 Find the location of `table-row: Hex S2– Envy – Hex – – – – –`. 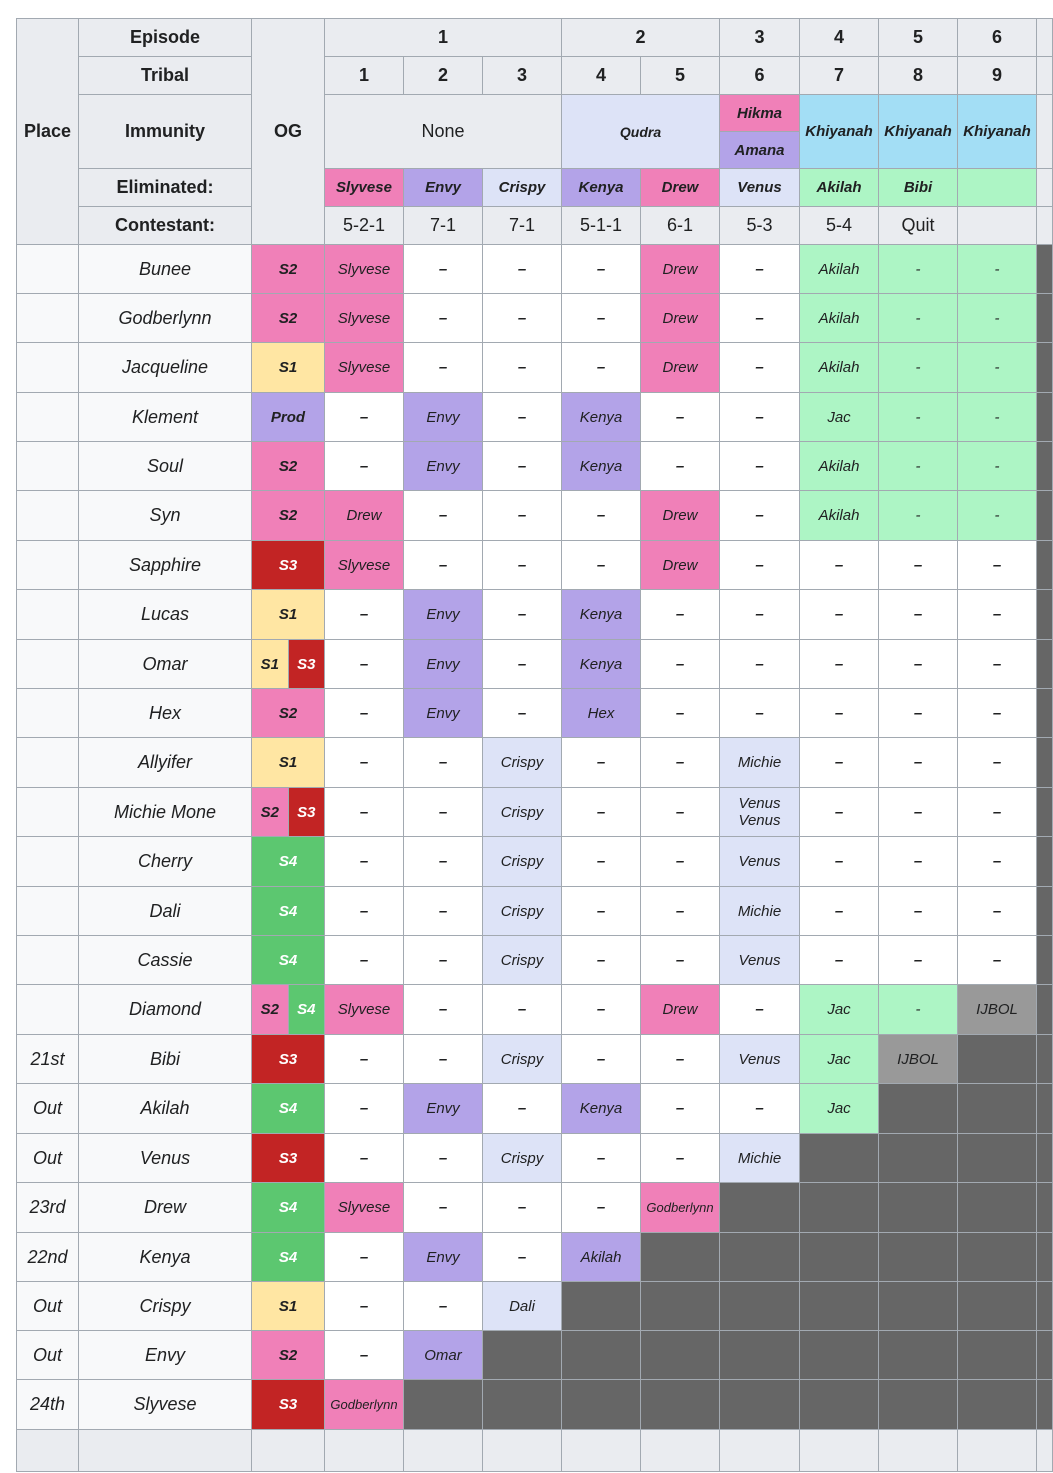

table-row: Hex S2– Envy – Hex – – – – – is located at coordinates (534, 713).